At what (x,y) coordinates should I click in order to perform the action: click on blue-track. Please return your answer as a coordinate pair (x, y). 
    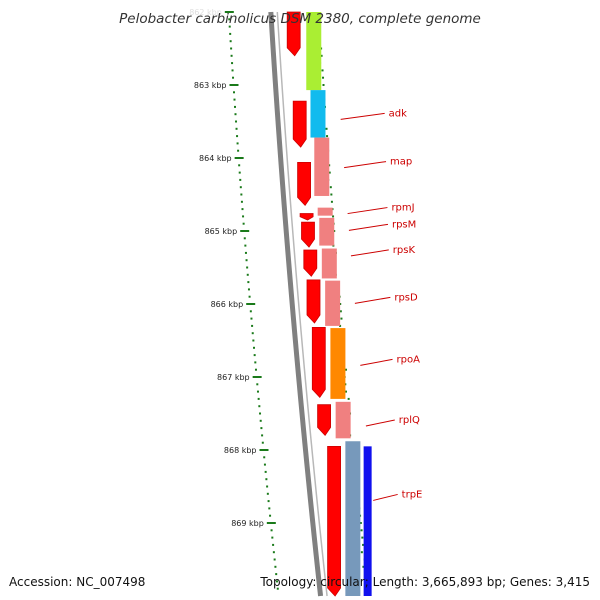
    Looking at the image, I should click on (367, 521).